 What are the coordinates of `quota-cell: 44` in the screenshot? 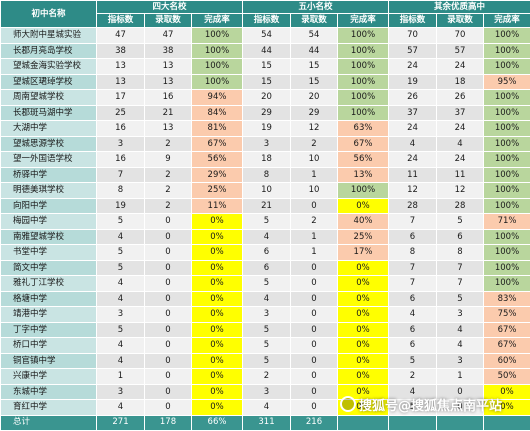 It's located at (267, 51).